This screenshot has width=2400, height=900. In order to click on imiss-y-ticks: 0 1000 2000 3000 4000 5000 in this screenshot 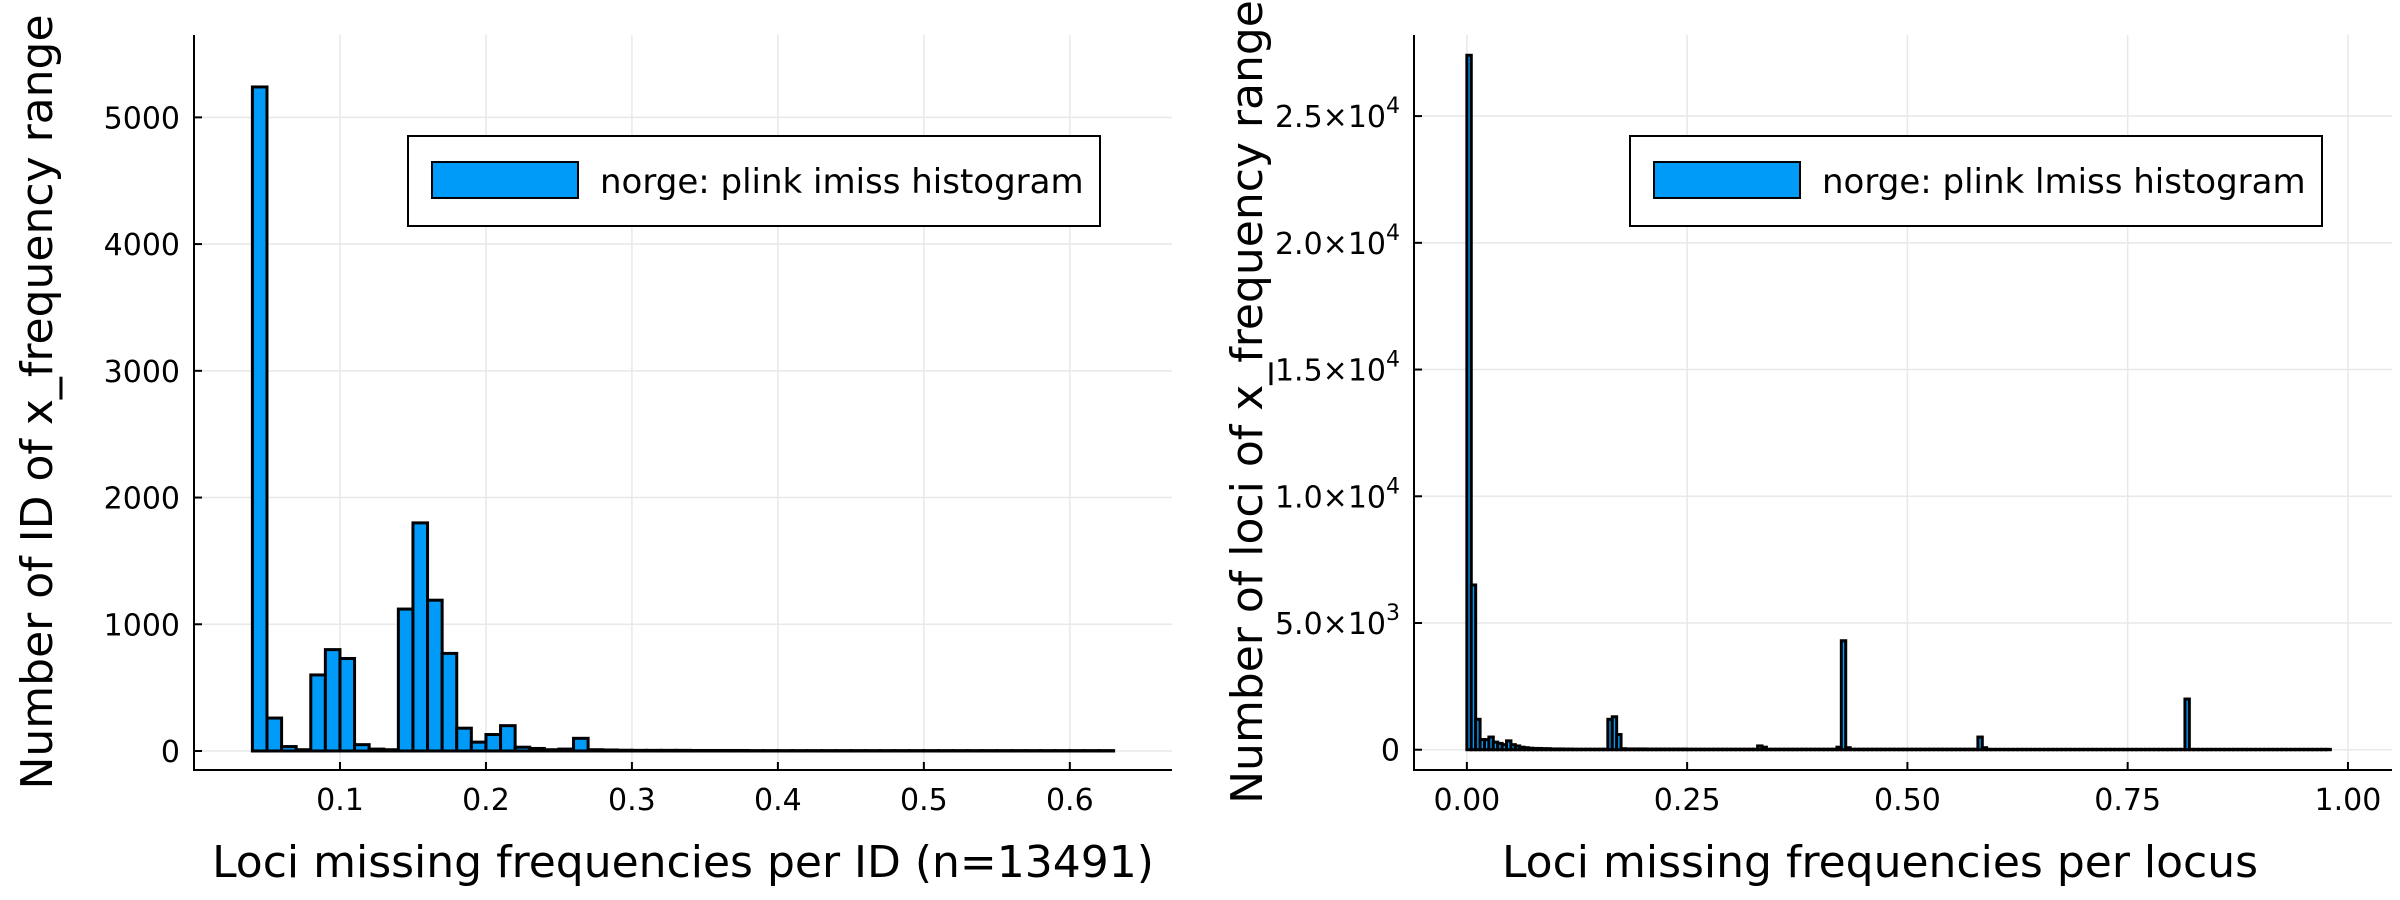, I will do `click(153, 435)`.